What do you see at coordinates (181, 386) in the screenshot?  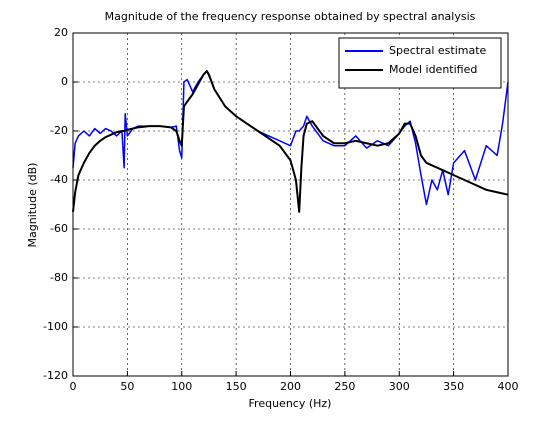 I see `x-tick-label: 100` at bounding box center [181, 386].